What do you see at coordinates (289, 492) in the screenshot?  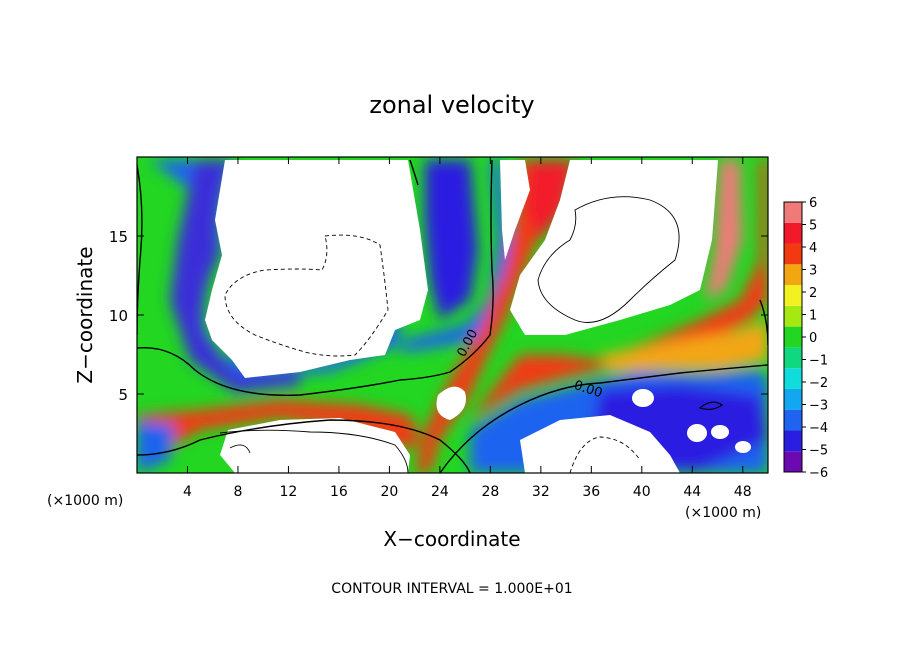 I see `x-tick-label: 12` at bounding box center [289, 492].